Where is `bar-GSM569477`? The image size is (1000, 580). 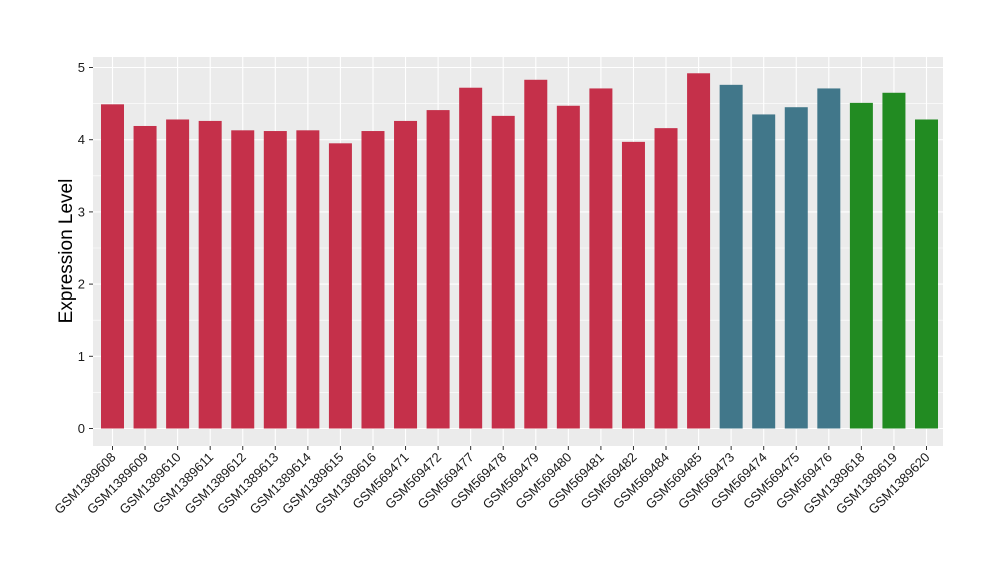
bar-GSM569477 is located at coordinates (471, 258).